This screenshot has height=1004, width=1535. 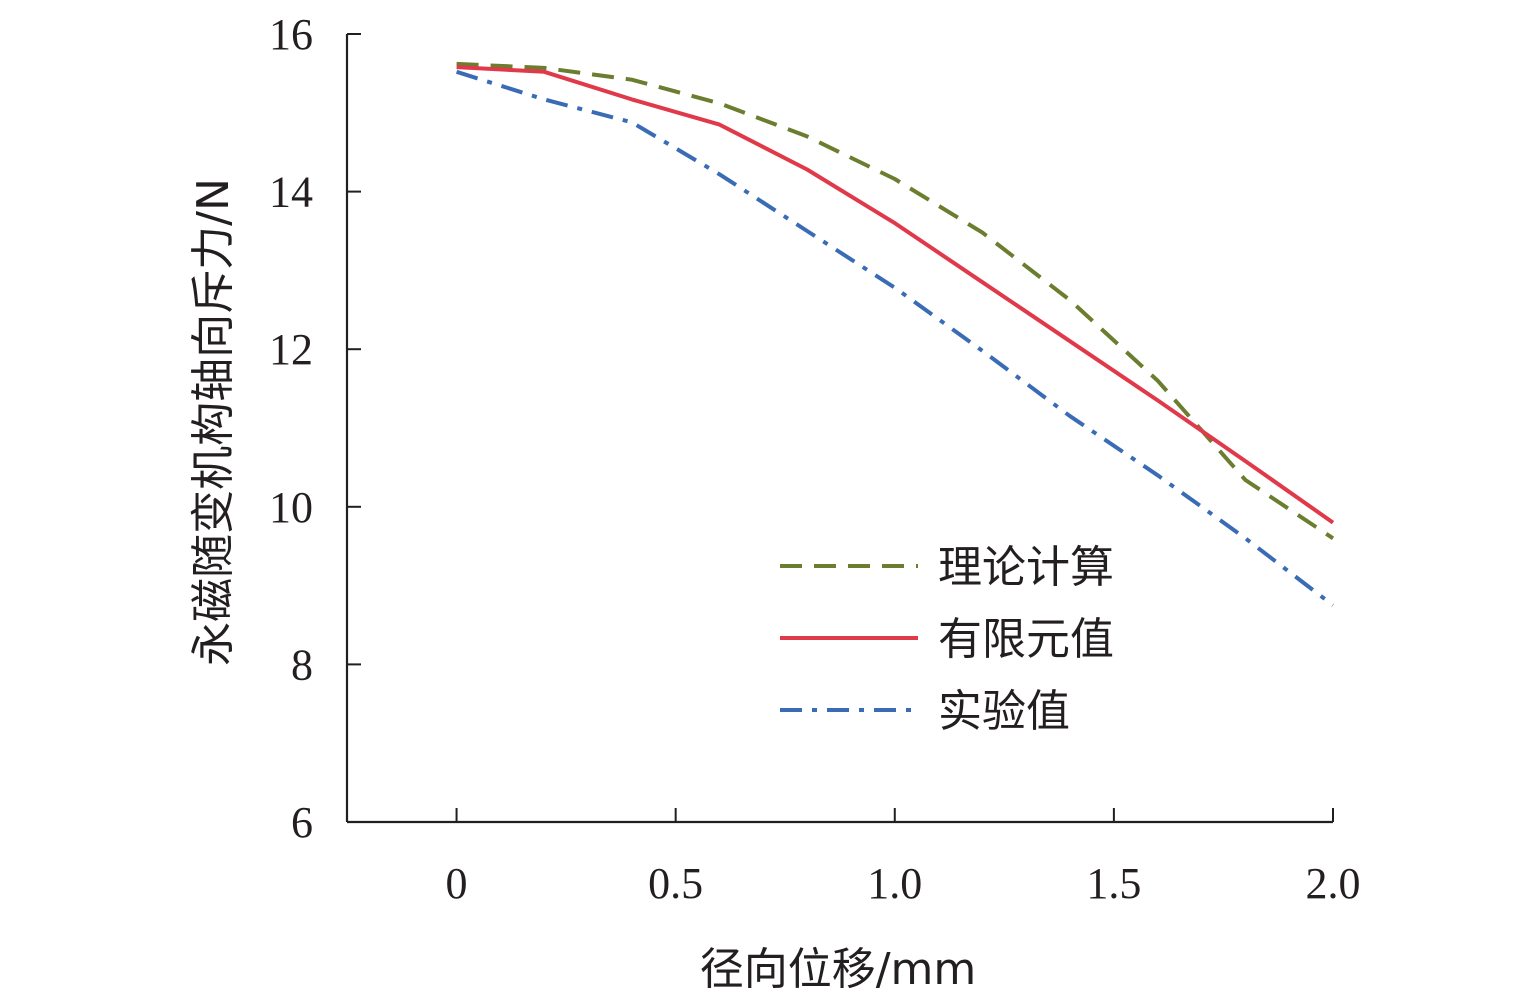 What do you see at coordinates (302, 664) in the screenshot?
I see `y-tick-label: 8` at bounding box center [302, 664].